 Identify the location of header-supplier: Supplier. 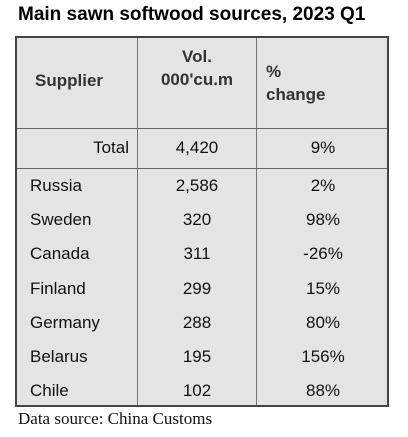
(69, 80).